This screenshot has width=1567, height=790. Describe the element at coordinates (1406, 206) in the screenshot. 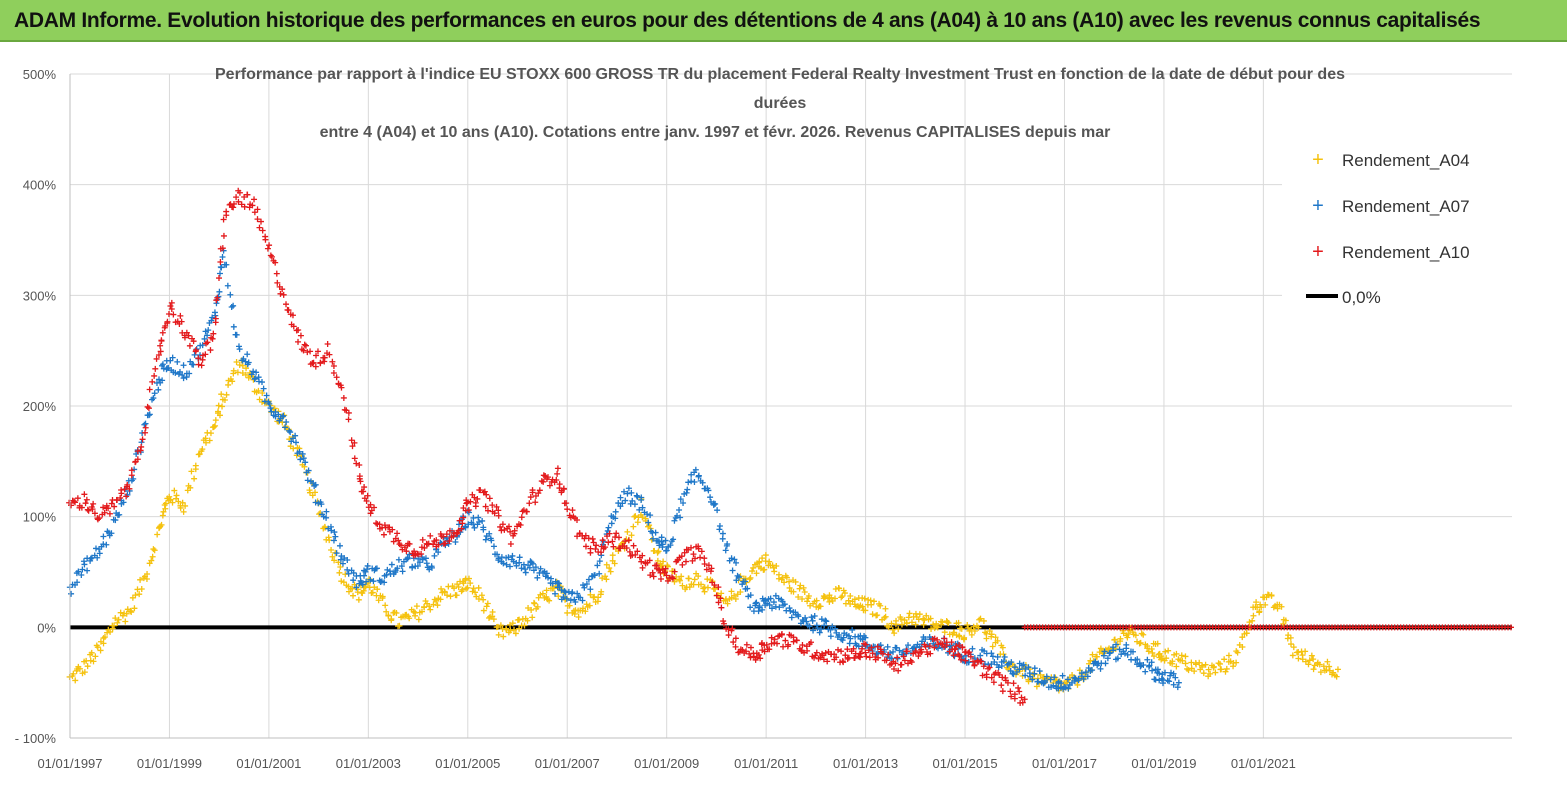

I see `legend-label-a07: Rendement_A07` at that location.